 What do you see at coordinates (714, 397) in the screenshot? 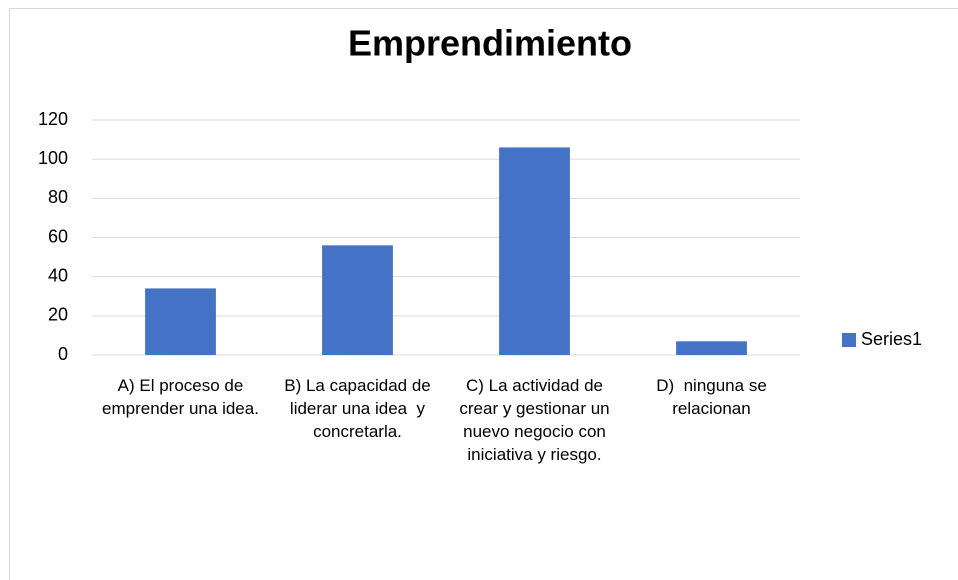
I see `x-tick-label: D) ninguna se relacionan` at bounding box center [714, 397].